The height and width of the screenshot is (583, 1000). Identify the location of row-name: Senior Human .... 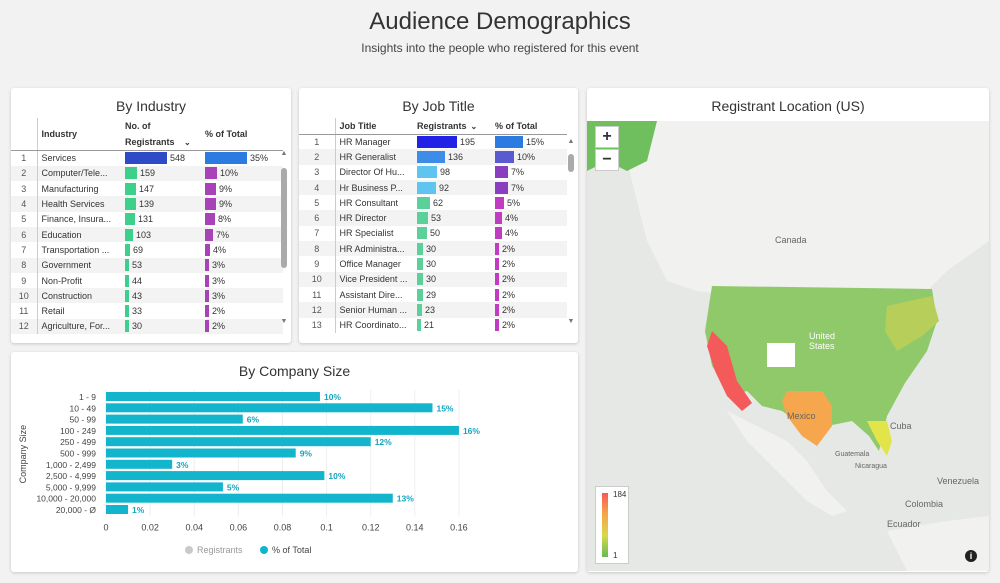
(374, 310).